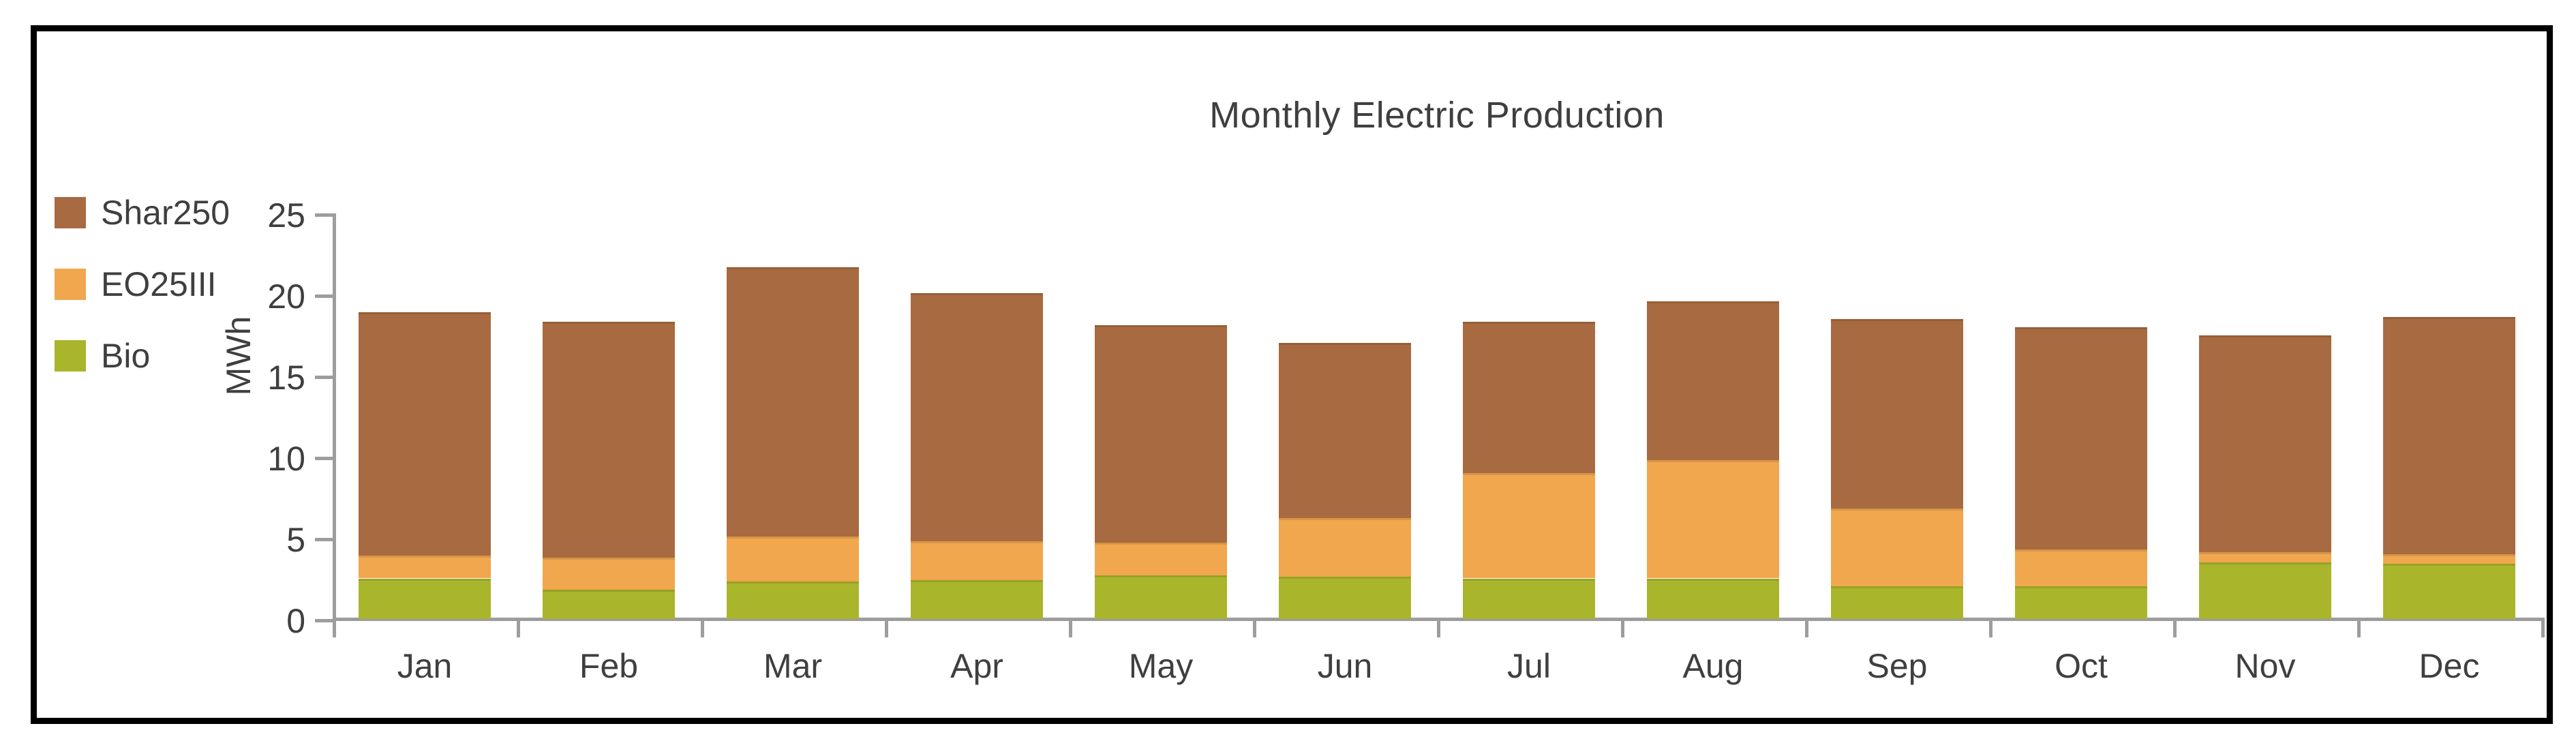  I want to click on bar-segment-eo25iii-dec, so click(2449, 559).